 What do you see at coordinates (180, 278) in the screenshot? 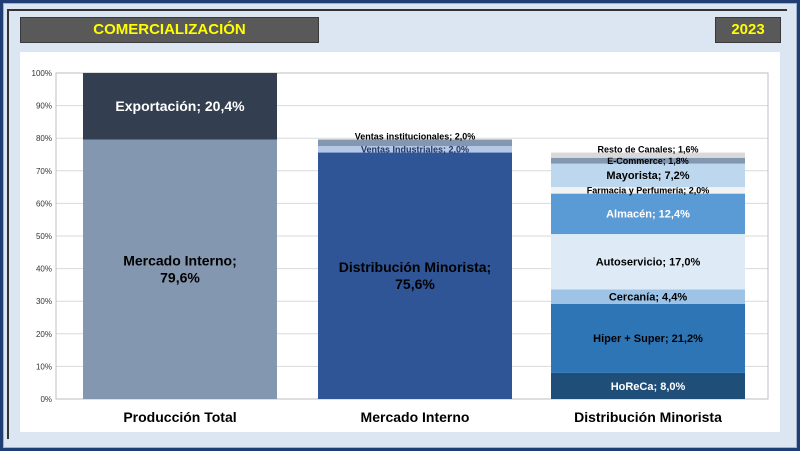
I see `data-label: 79,6%` at bounding box center [180, 278].